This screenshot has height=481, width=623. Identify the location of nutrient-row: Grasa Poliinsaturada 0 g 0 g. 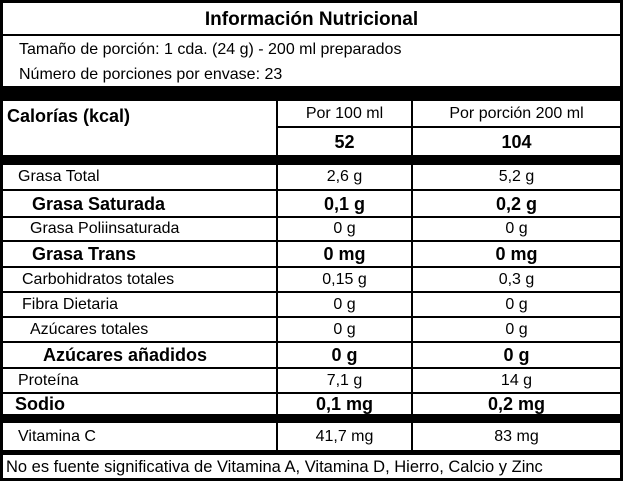
(311, 229).